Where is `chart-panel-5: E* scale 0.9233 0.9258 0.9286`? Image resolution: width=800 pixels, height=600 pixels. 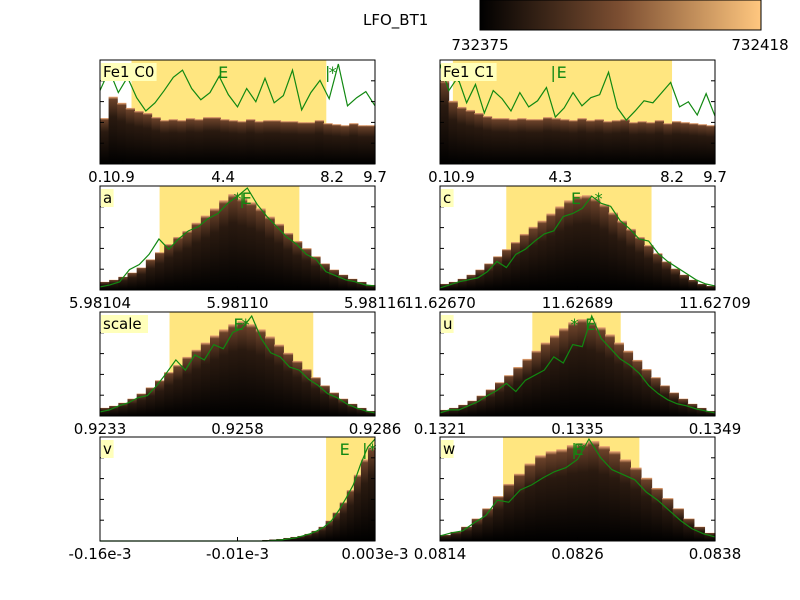
chart-panel-5: E* scale 0.9233 0.9258 0.9286 is located at coordinates (237, 374).